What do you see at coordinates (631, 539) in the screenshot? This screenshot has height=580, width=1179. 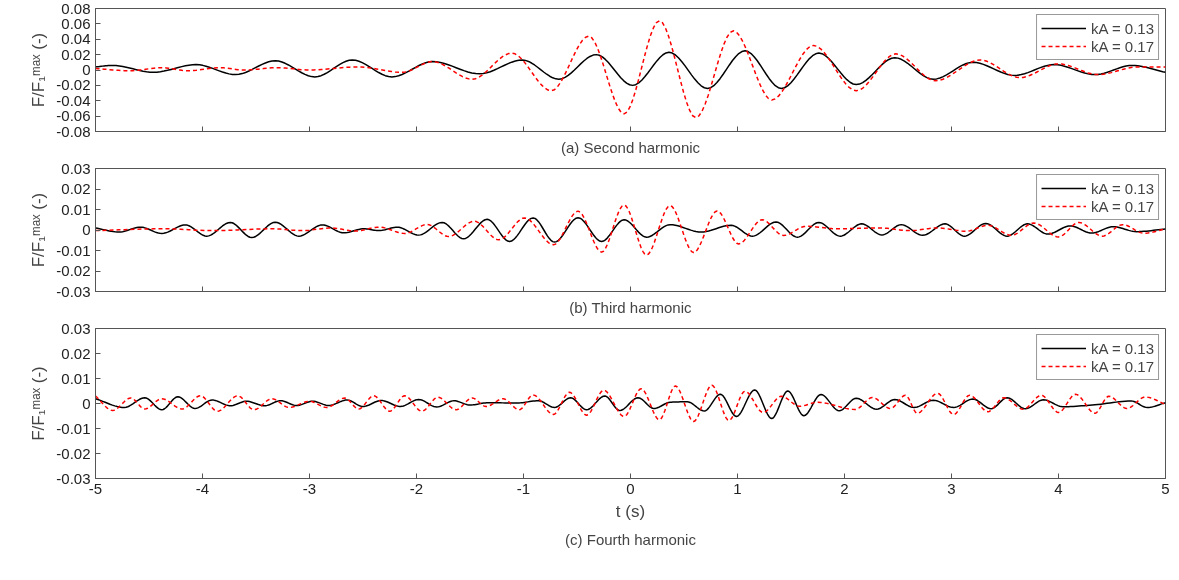 I see `text: (c) Fourth harmonic` at bounding box center [631, 539].